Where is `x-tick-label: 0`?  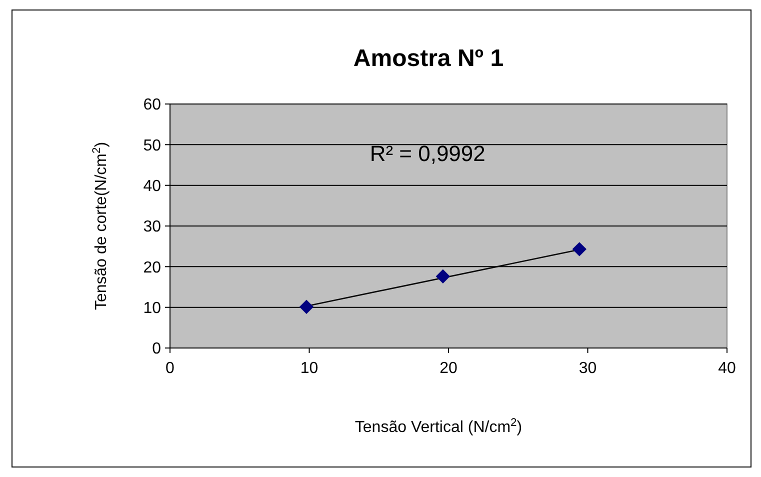 x-tick-label: 0 is located at coordinates (170, 368).